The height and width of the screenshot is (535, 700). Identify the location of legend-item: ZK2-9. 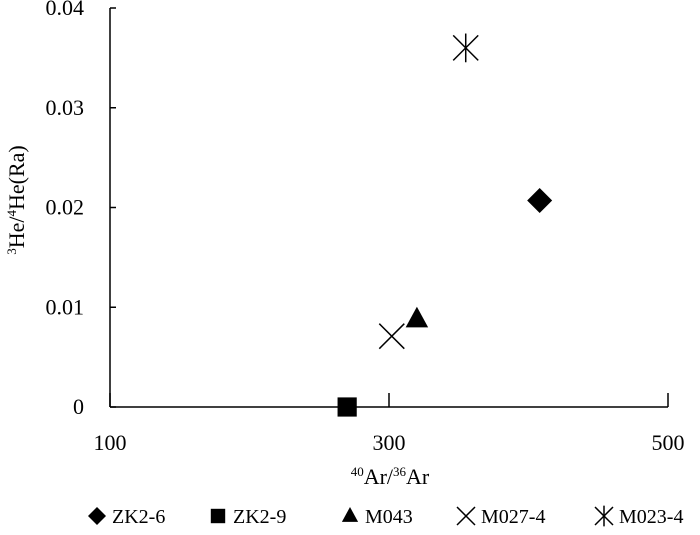
(248, 517).